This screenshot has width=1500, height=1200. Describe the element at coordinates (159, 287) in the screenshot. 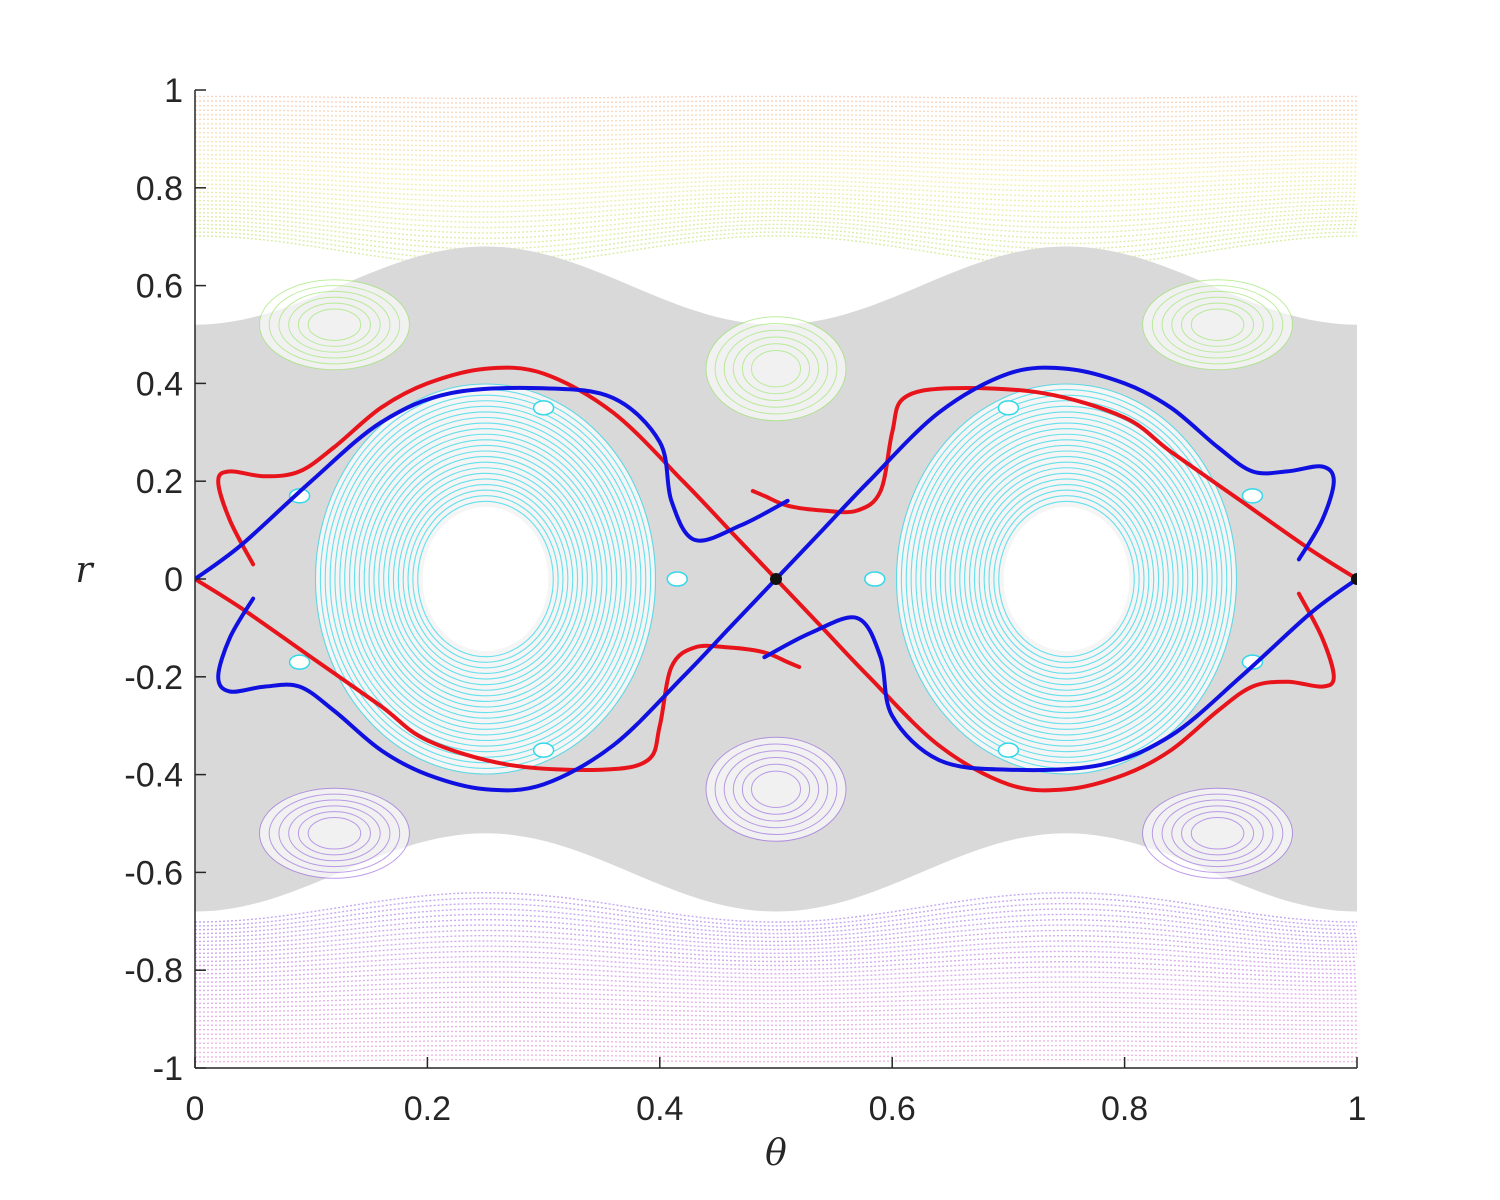

I see `y-tick-label: 0.6` at that location.